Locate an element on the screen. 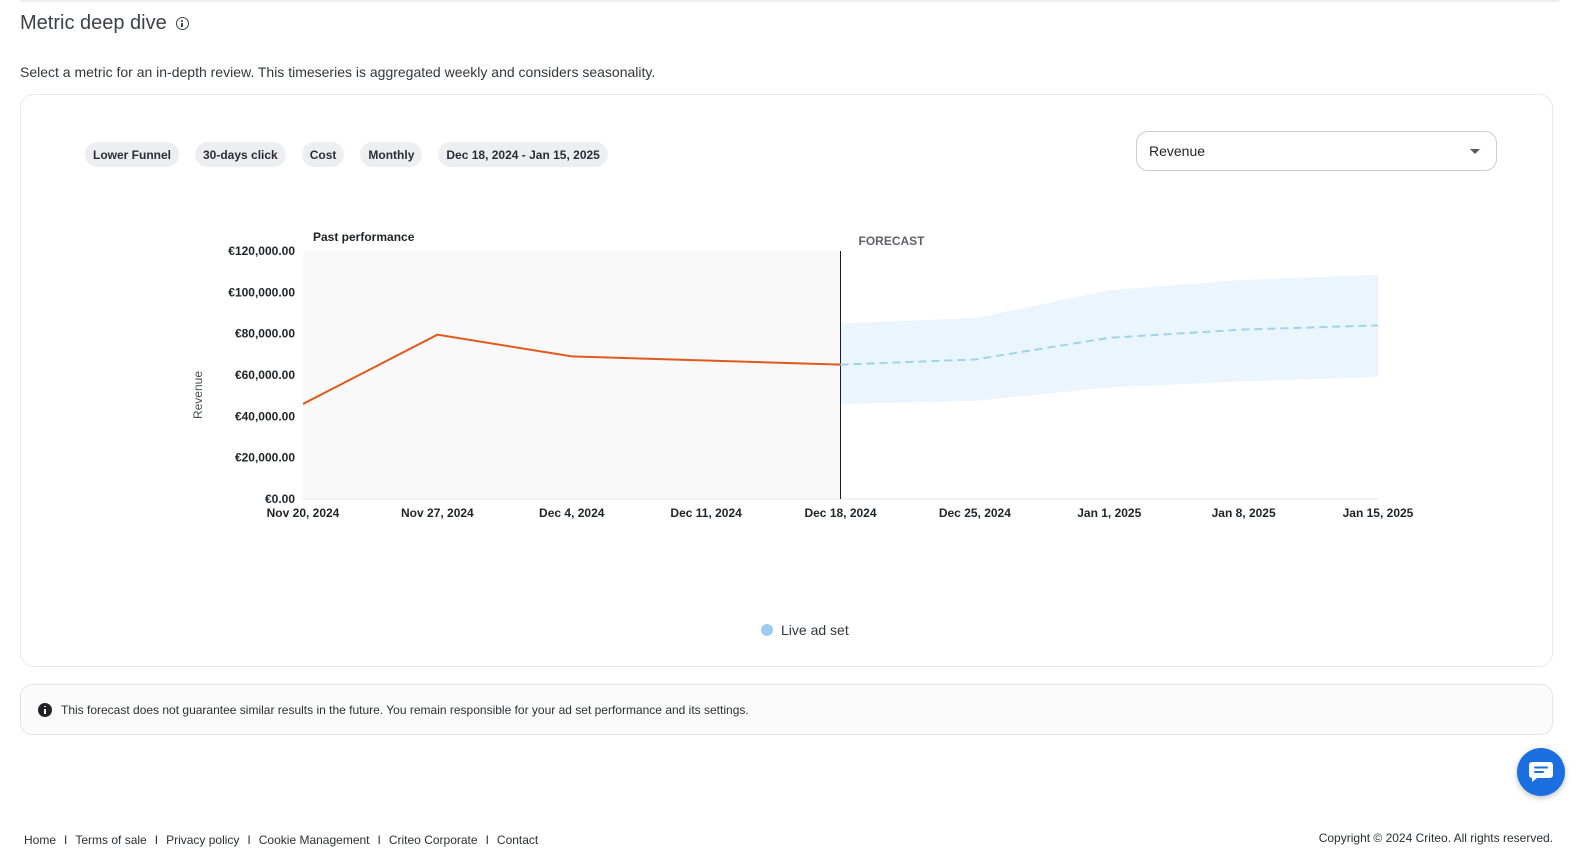  x-tick-label: Dec 18, 2024 is located at coordinates (840, 513).